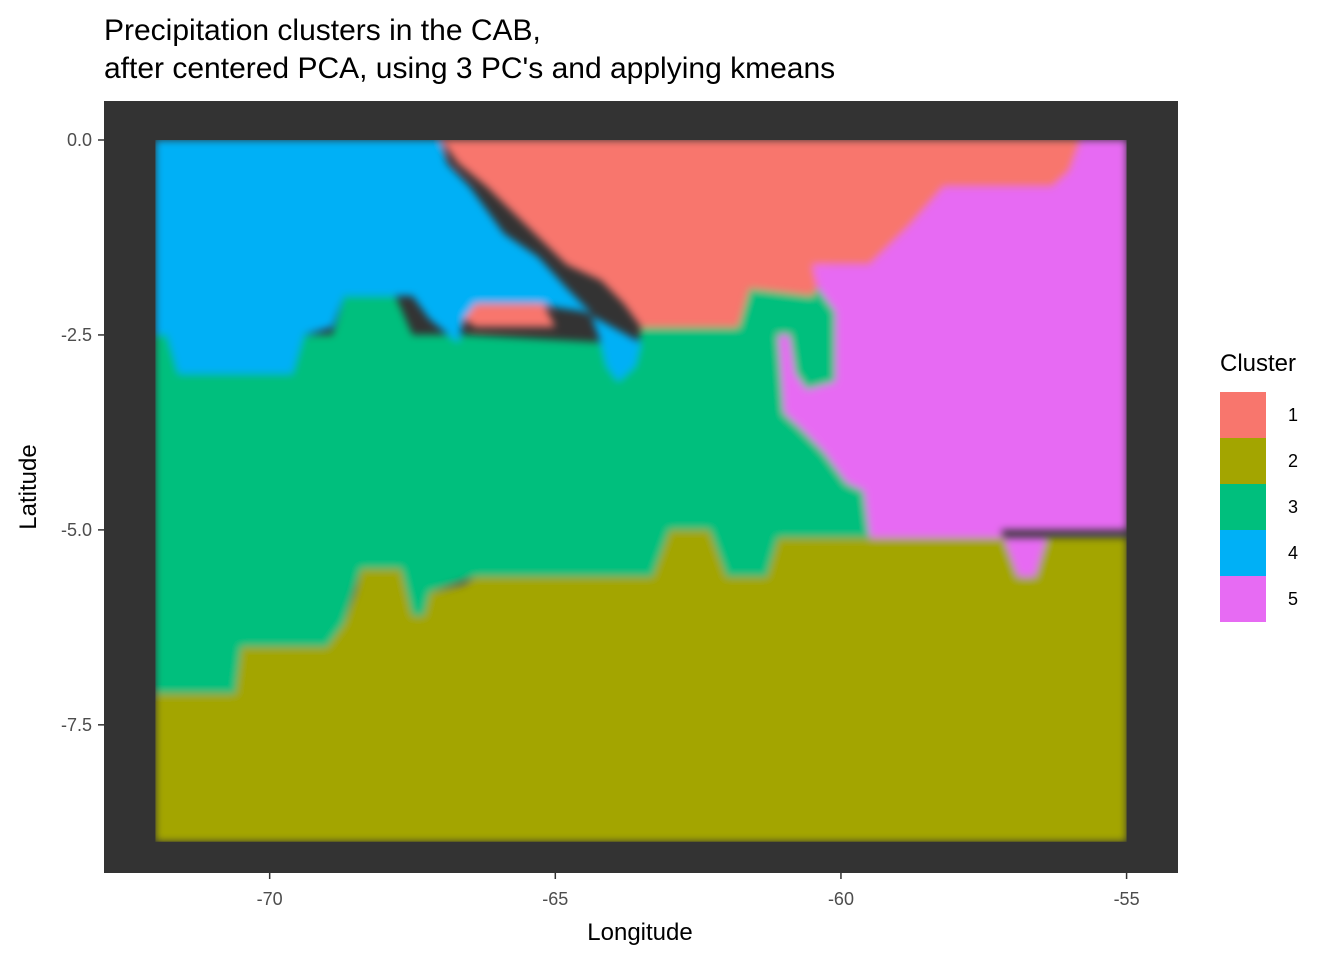 The image size is (1344, 960). Describe the element at coordinates (841, 899) in the screenshot. I see `x-tick-label: -60` at that location.